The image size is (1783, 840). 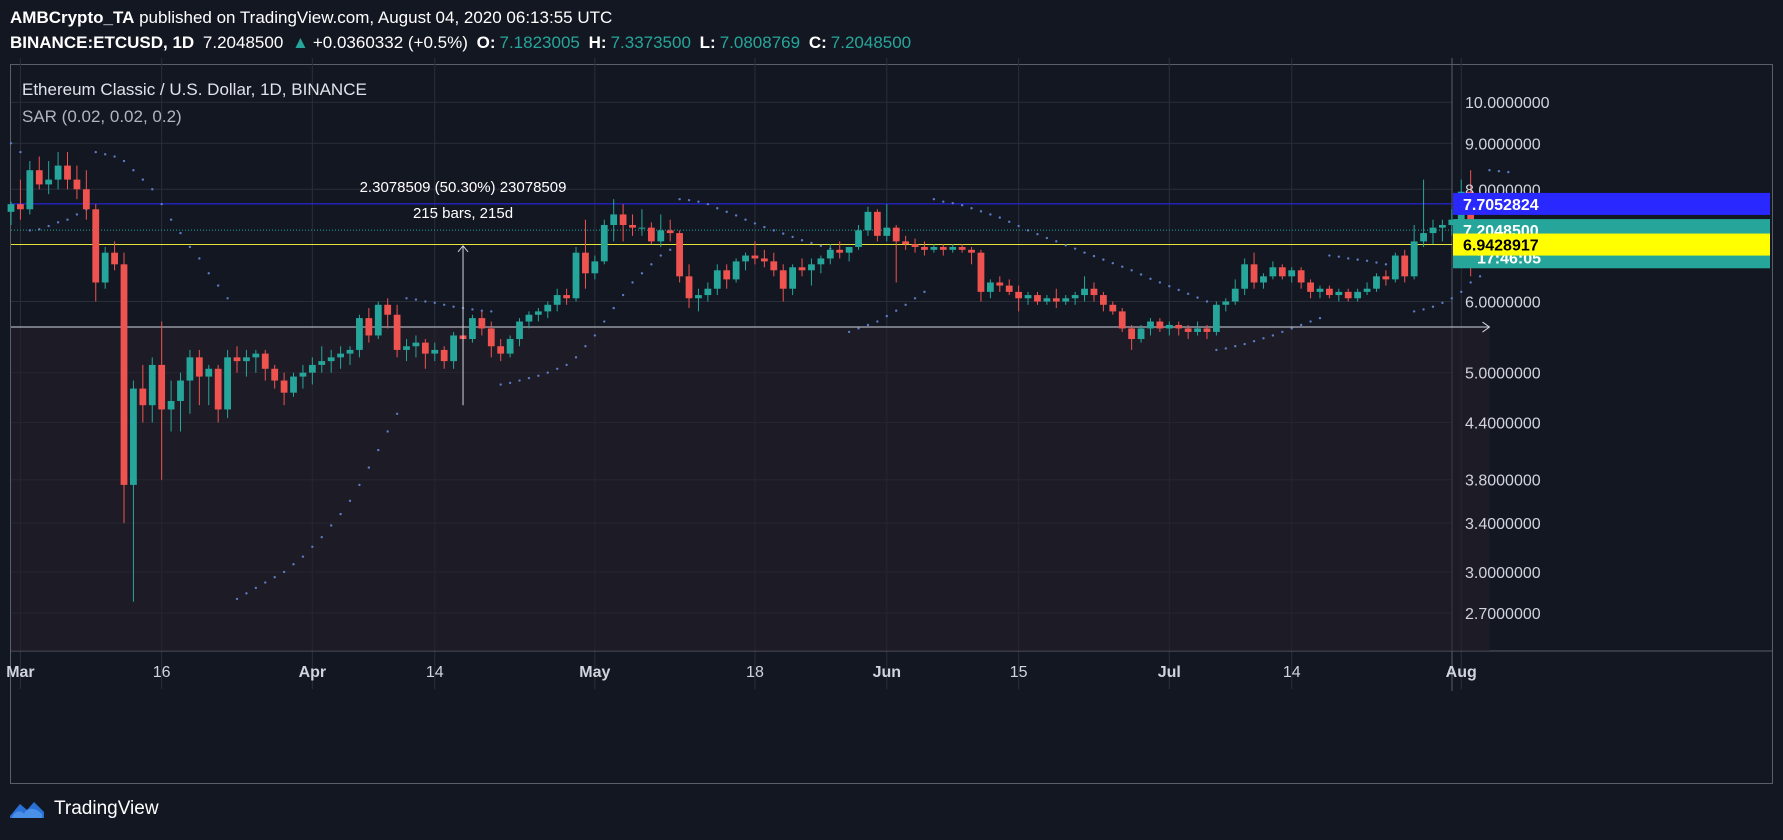 I want to click on symbol-label: BINANCE:ETCUSD, 1D, so click(x=102, y=42).